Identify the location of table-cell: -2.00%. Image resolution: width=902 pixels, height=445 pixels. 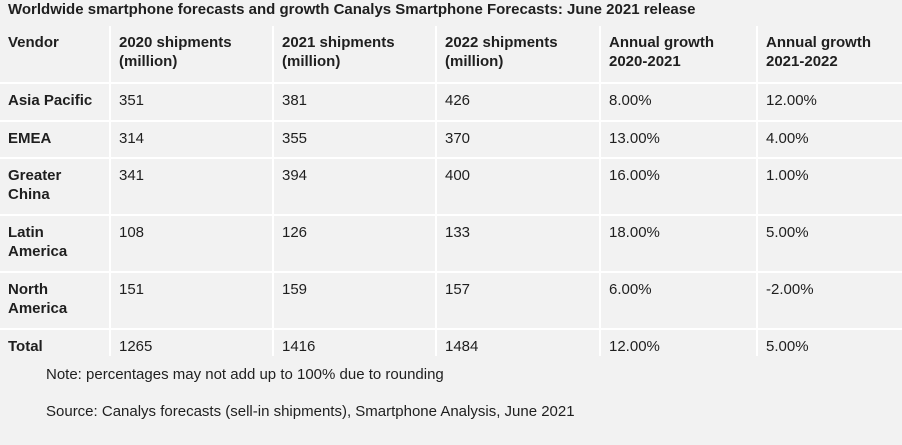
(830, 300).